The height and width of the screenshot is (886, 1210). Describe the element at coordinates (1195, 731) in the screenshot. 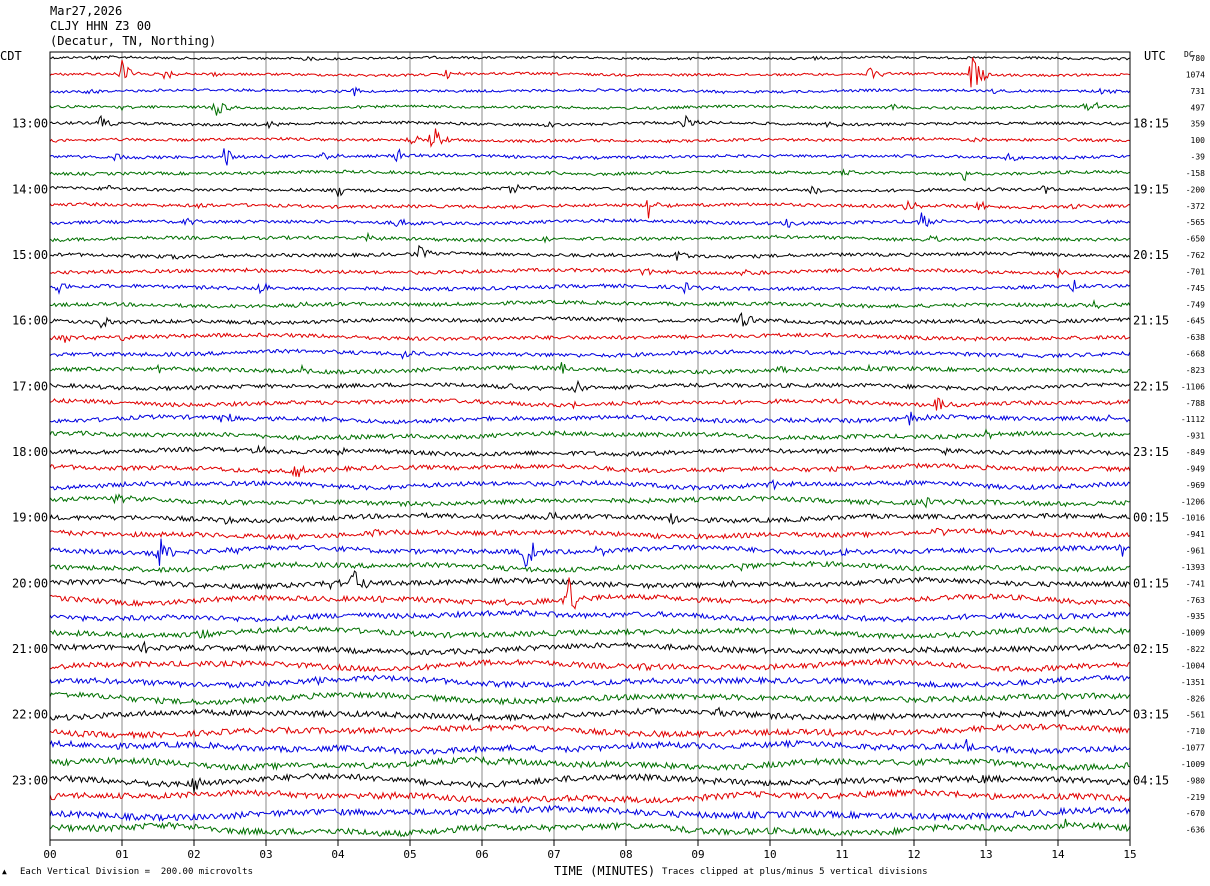

I see `dc-offset-label: -710` at that location.